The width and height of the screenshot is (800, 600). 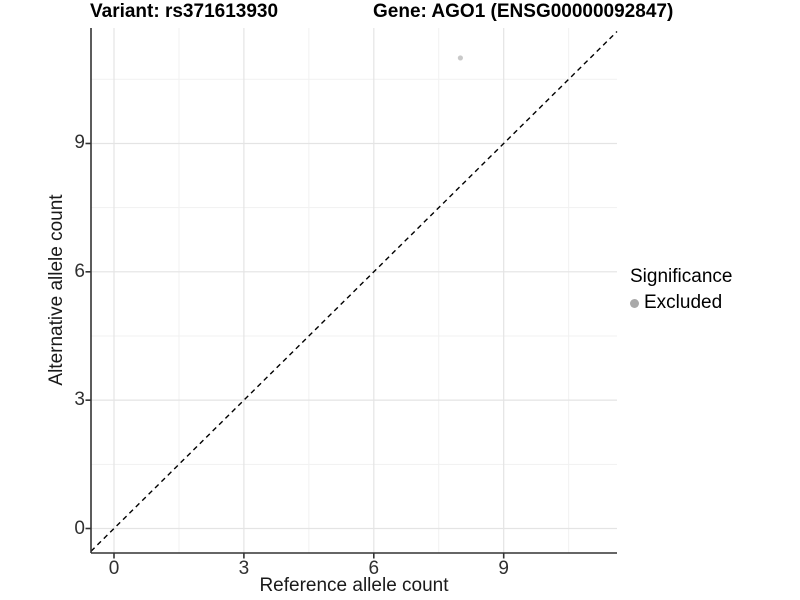 I want to click on y-tick-label: 6, so click(x=79, y=271).